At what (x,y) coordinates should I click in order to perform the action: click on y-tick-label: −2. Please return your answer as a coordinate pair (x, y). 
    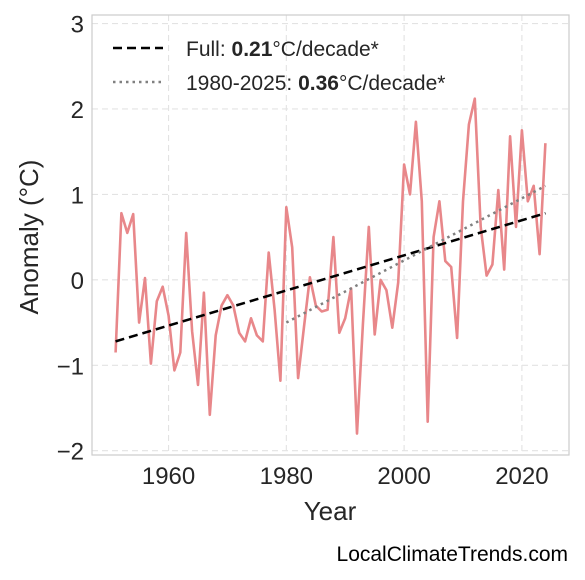
    Looking at the image, I should click on (70, 452).